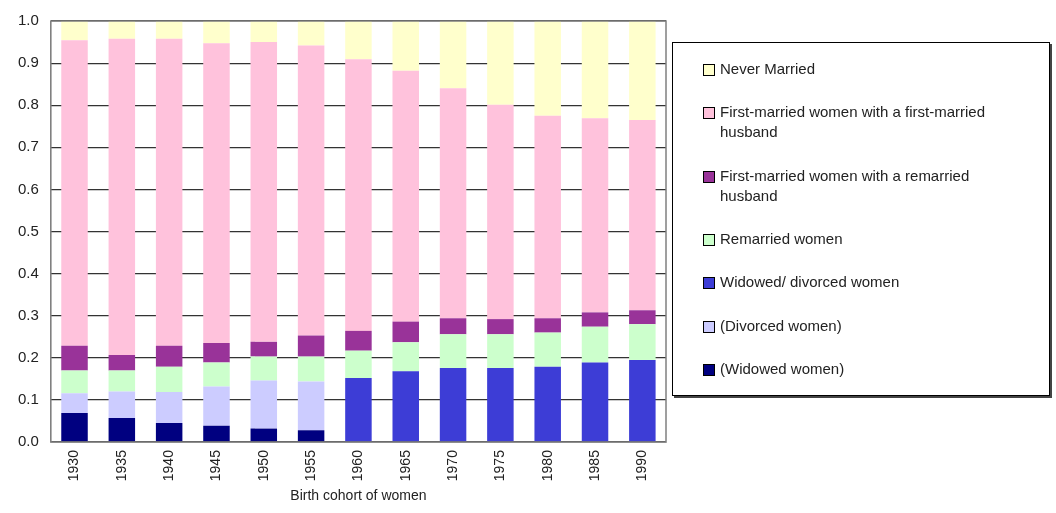  What do you see at coordinates (28, 441) in the screenshot?
I see `y-tick-label: 0.0` at bounding box center [28, 441].